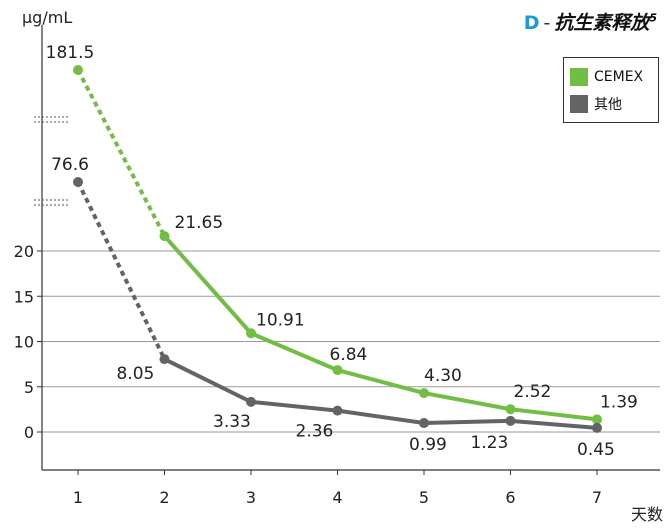 Image resolution: width=671 pixels, height=529 pixels. Describe the element at coordinates (653, 18) in the screenshot. I see `title-superscript: 5` at that location.